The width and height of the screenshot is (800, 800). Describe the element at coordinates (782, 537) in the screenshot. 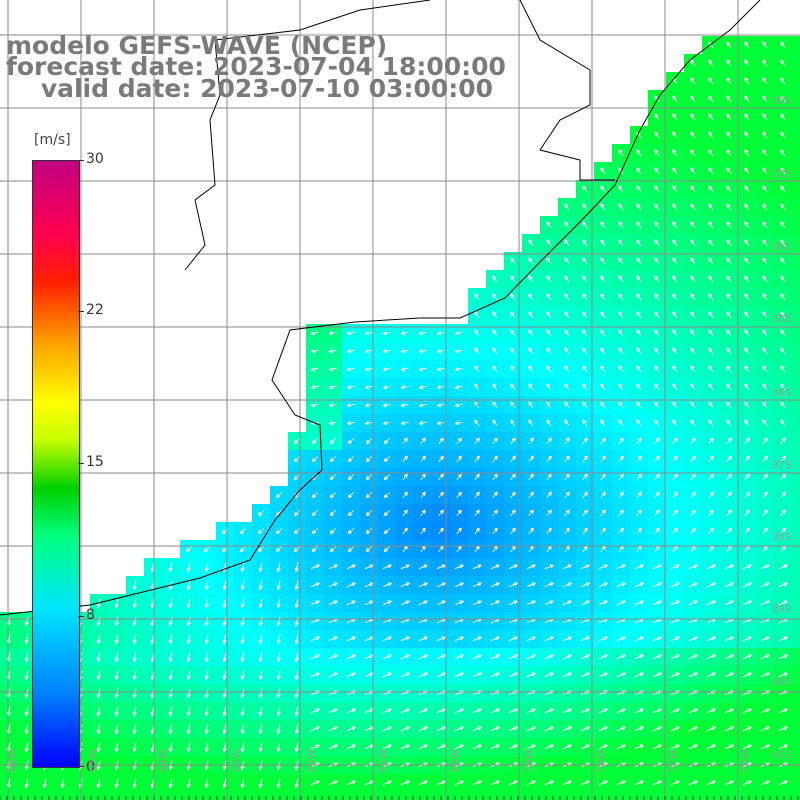

I see `lat-label: 38S` at that location.